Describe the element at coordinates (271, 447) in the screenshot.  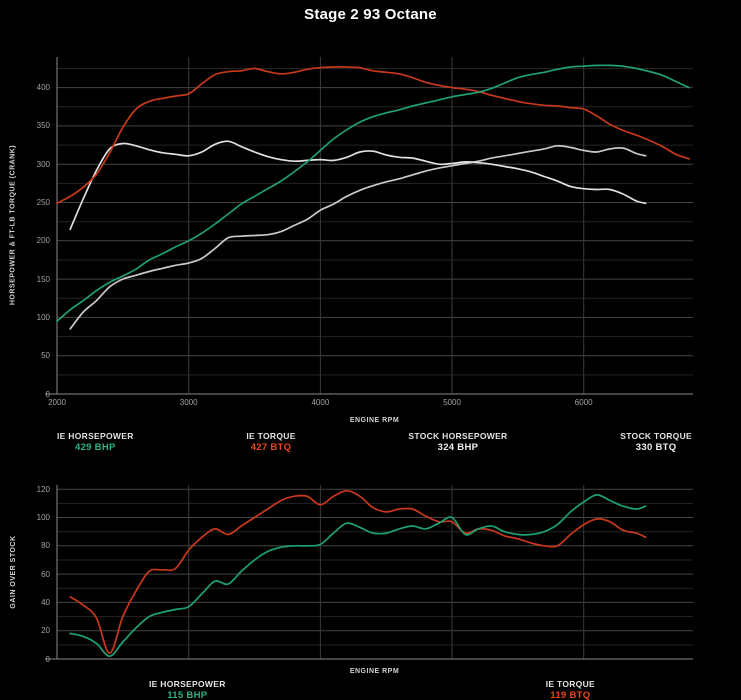
I see `legend-value: 427 BTQ` at that location.